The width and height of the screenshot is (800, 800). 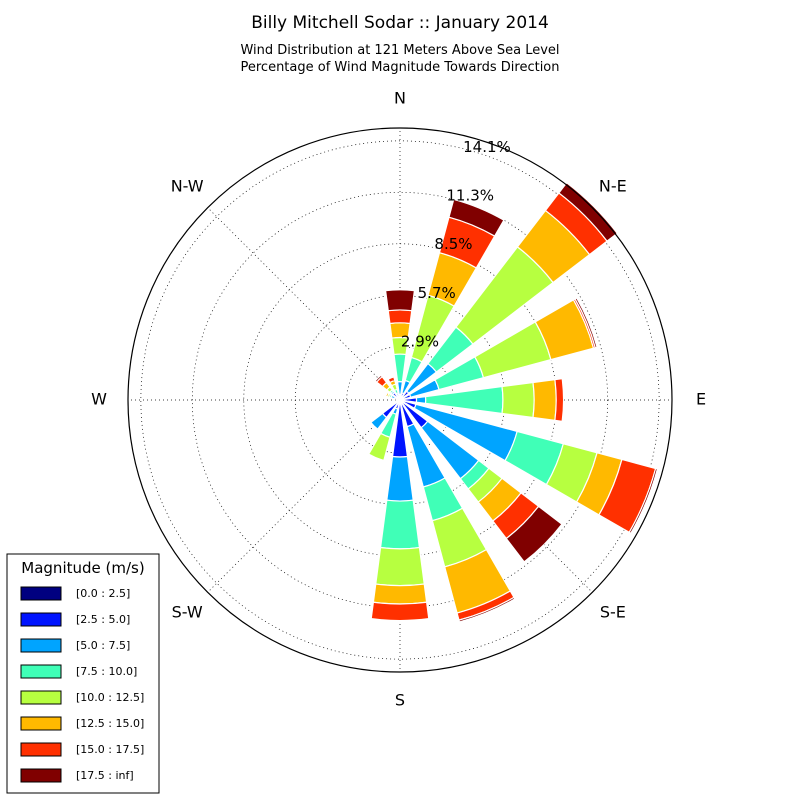 What do you see at coordinates (421, 400) in the screenshot?
I see `bar-dir90-bin2` at bounding box center [421, 400].